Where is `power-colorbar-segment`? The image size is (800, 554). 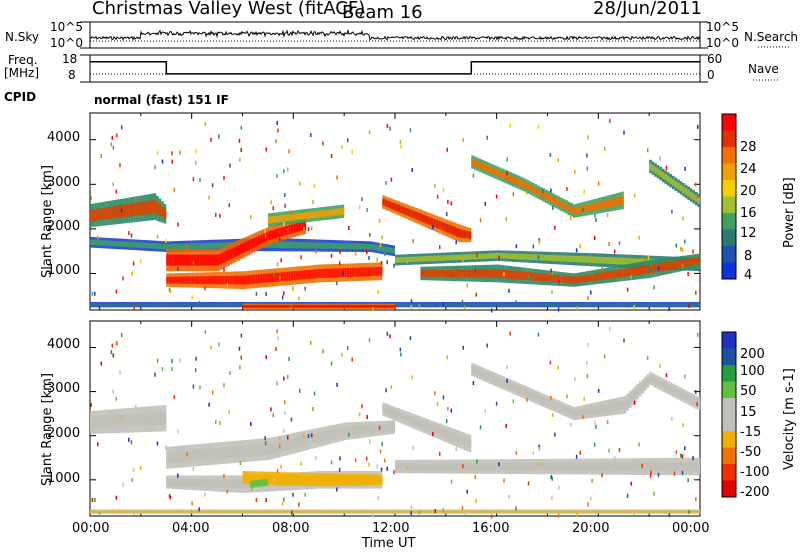 power-colorbar-segment is located at coordinates (729, 270).